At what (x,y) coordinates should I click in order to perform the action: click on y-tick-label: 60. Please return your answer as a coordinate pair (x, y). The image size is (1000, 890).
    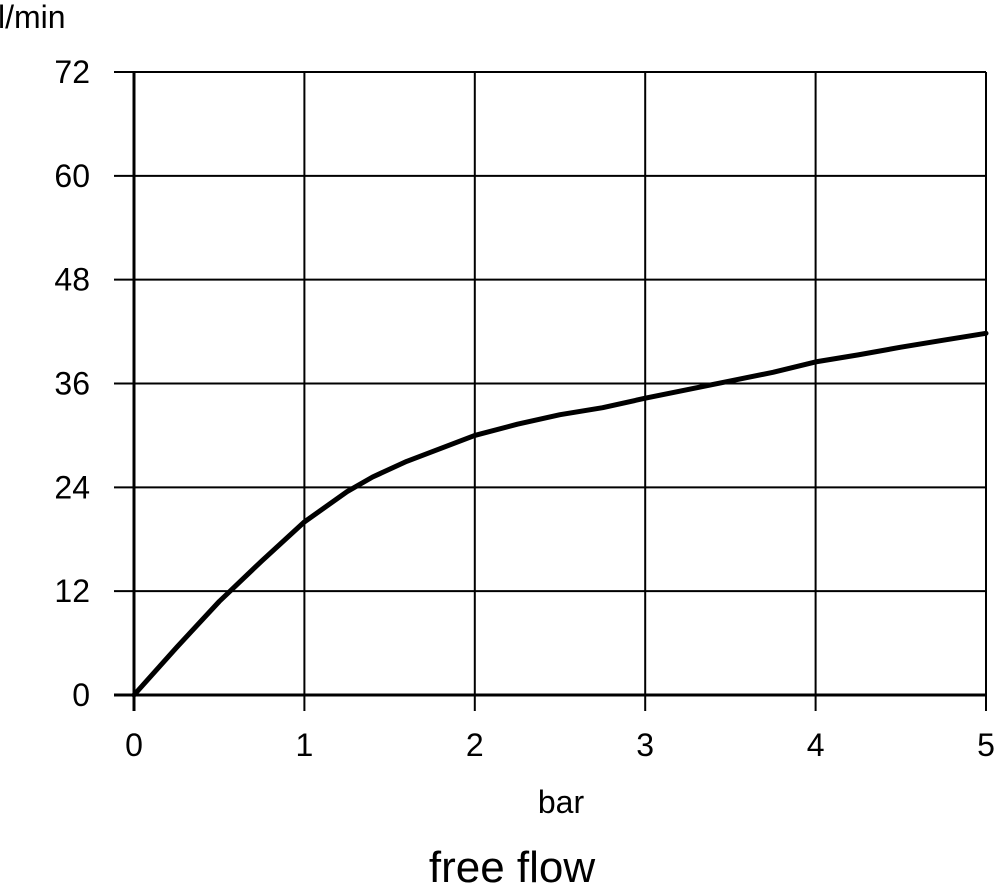
    Looking at the image, I should click on (72, 176).